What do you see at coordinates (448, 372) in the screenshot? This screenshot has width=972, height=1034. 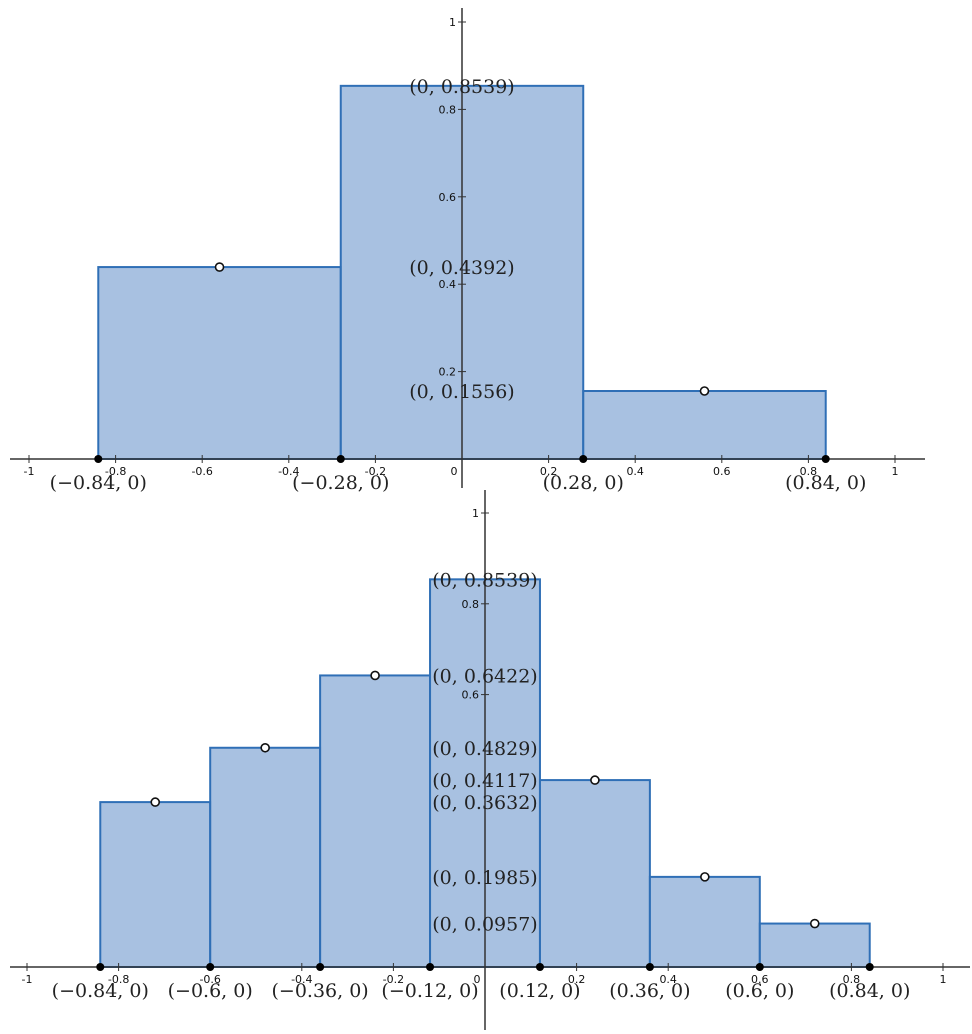 I see `y-tick-label: 0.2` at bounding box center [448, 372].